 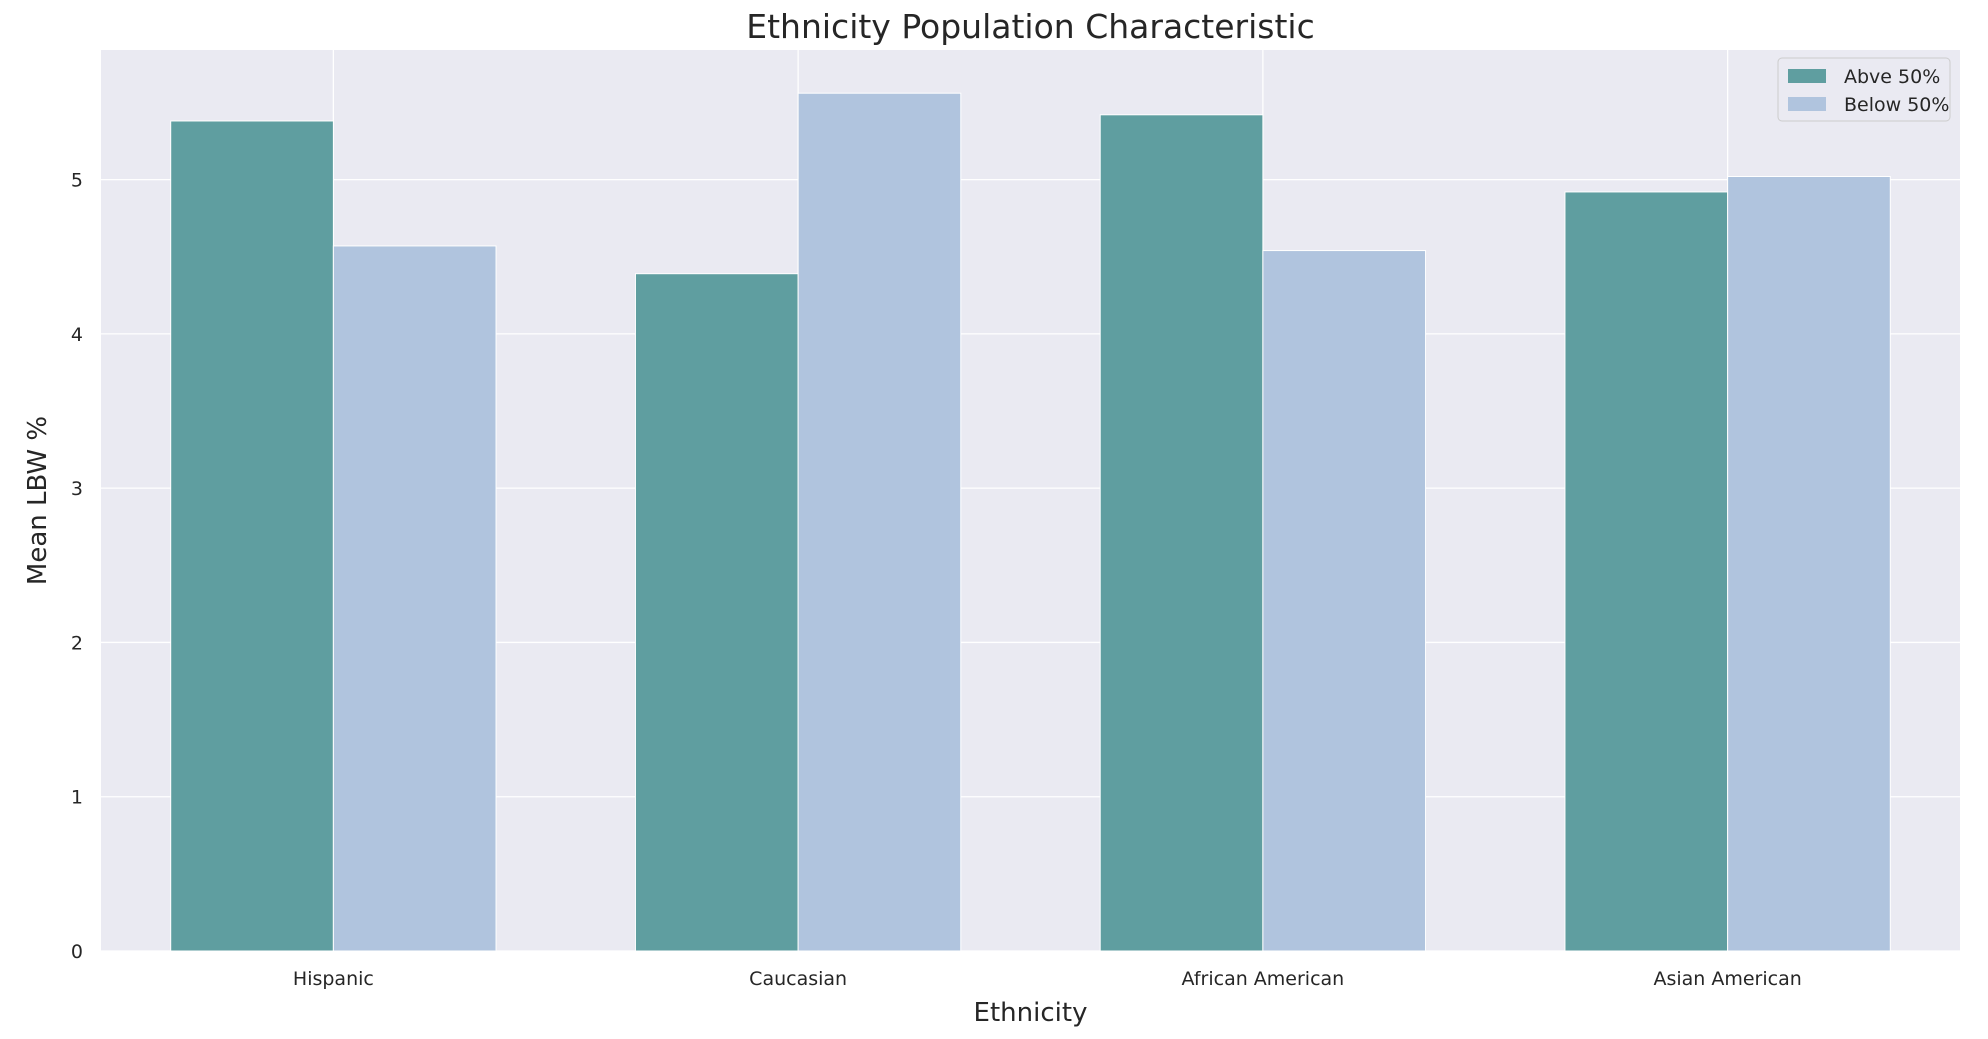 What do you see at coordinates (1809, 564) in the screenshot?
I see `bar-below-asian-american` at bounding box center [1809, 564].